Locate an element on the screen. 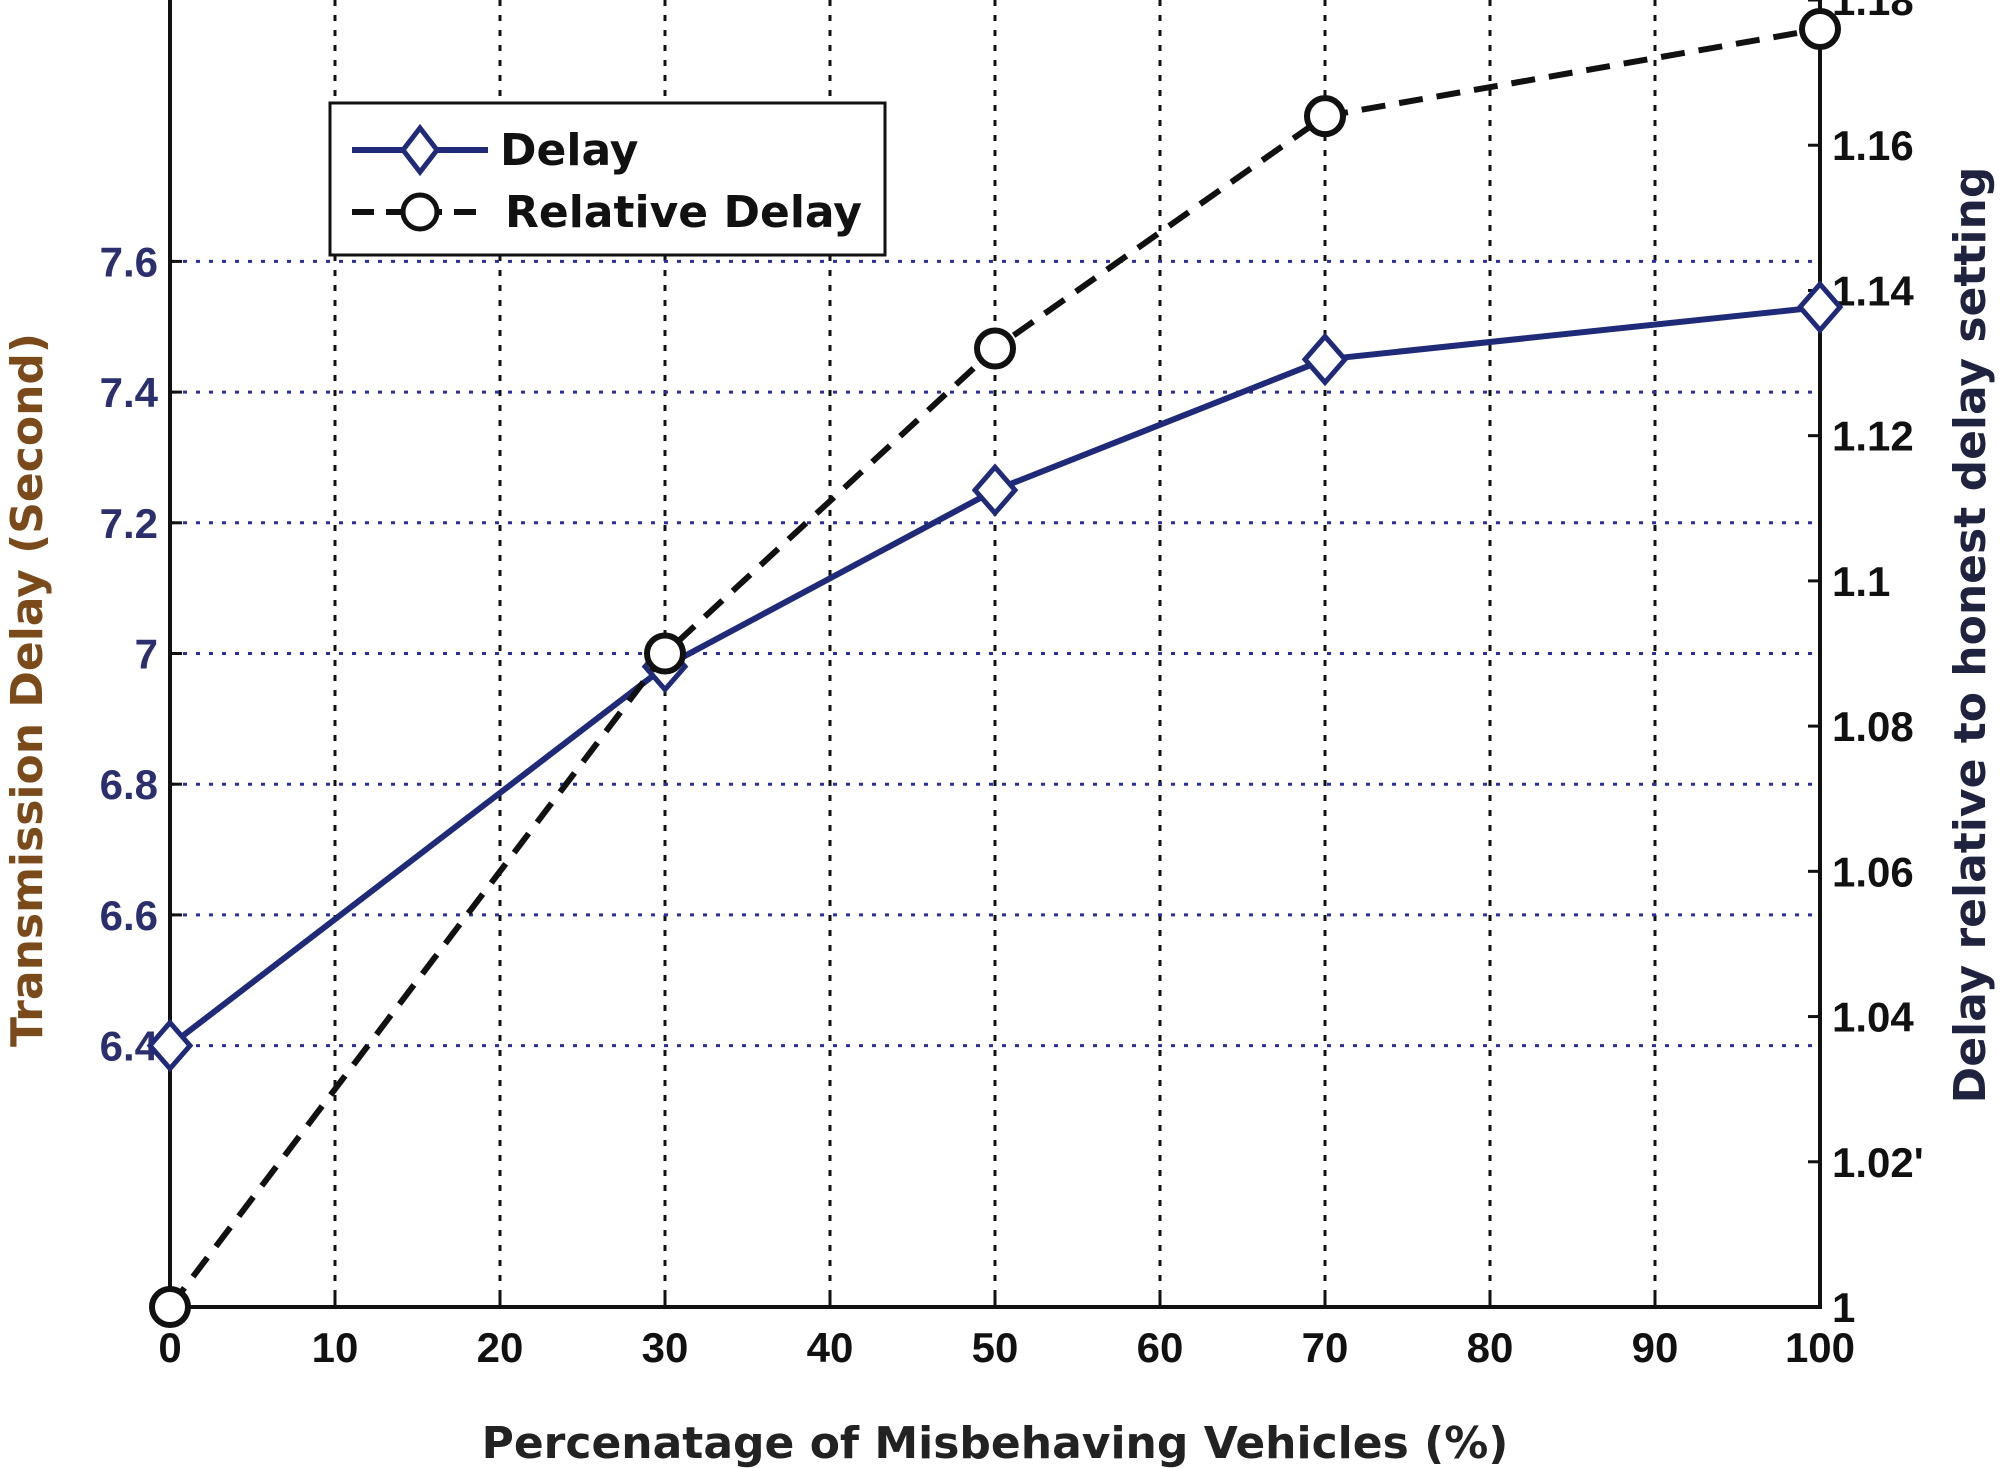 The height and width of the screenshot is (1468, 2010). x-tick-label: 10 is located at coordinates (335, 1347).